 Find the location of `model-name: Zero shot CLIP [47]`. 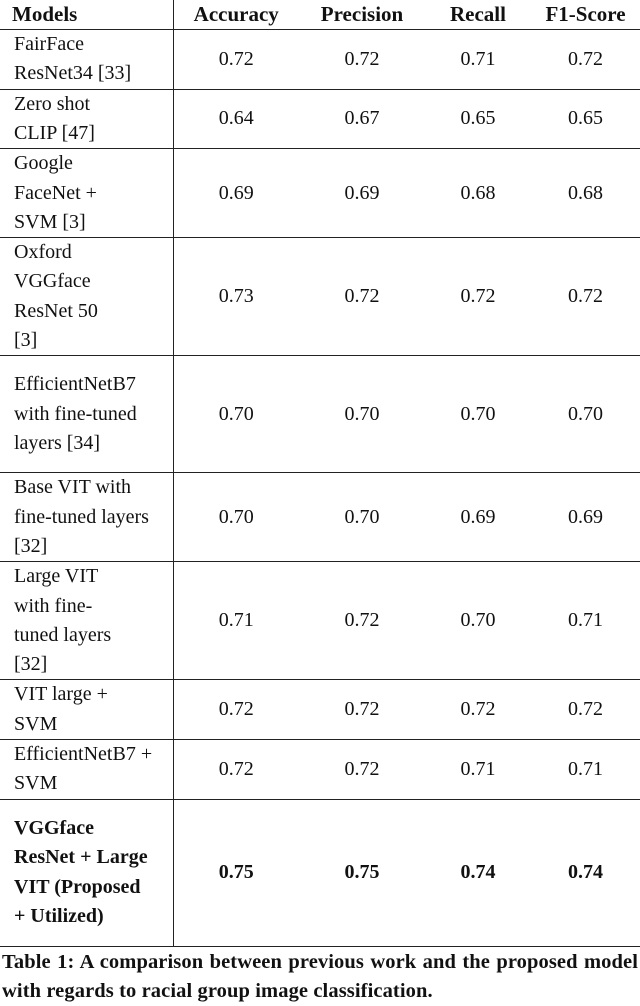

model-name: Zero shot CLIP [47] is located at coordinates (87, 119).